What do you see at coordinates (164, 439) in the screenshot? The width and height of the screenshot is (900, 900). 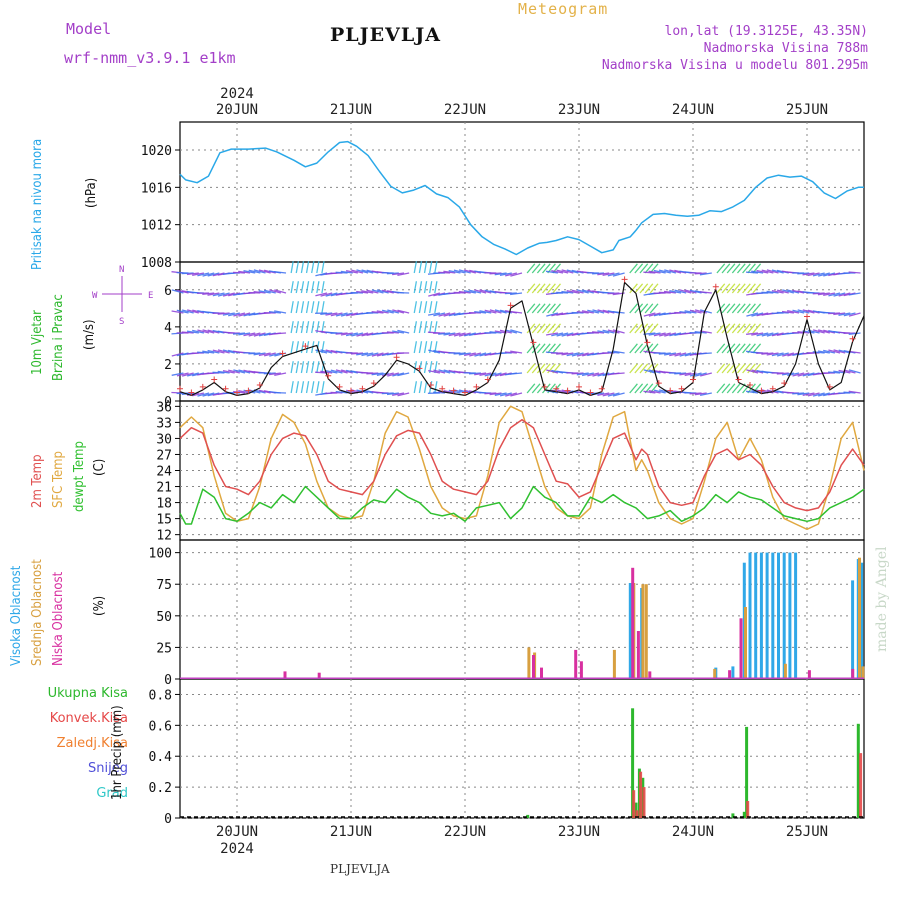 I see `temp-ytick-label: 30` at bounding box center [164, 439].